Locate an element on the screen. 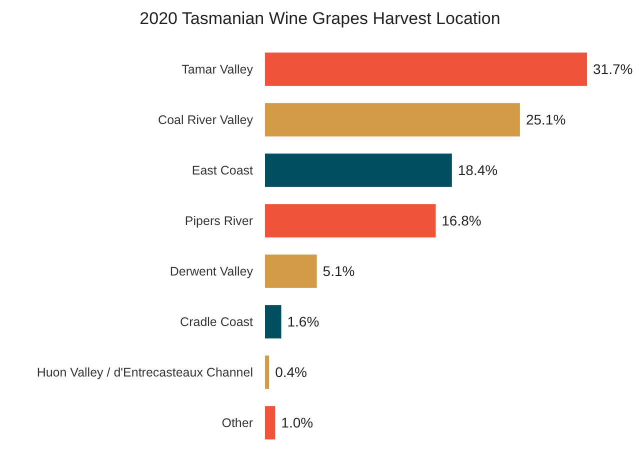 The image size is (640, 464). data-label: 5.1% is located at coordinates (338, 271).